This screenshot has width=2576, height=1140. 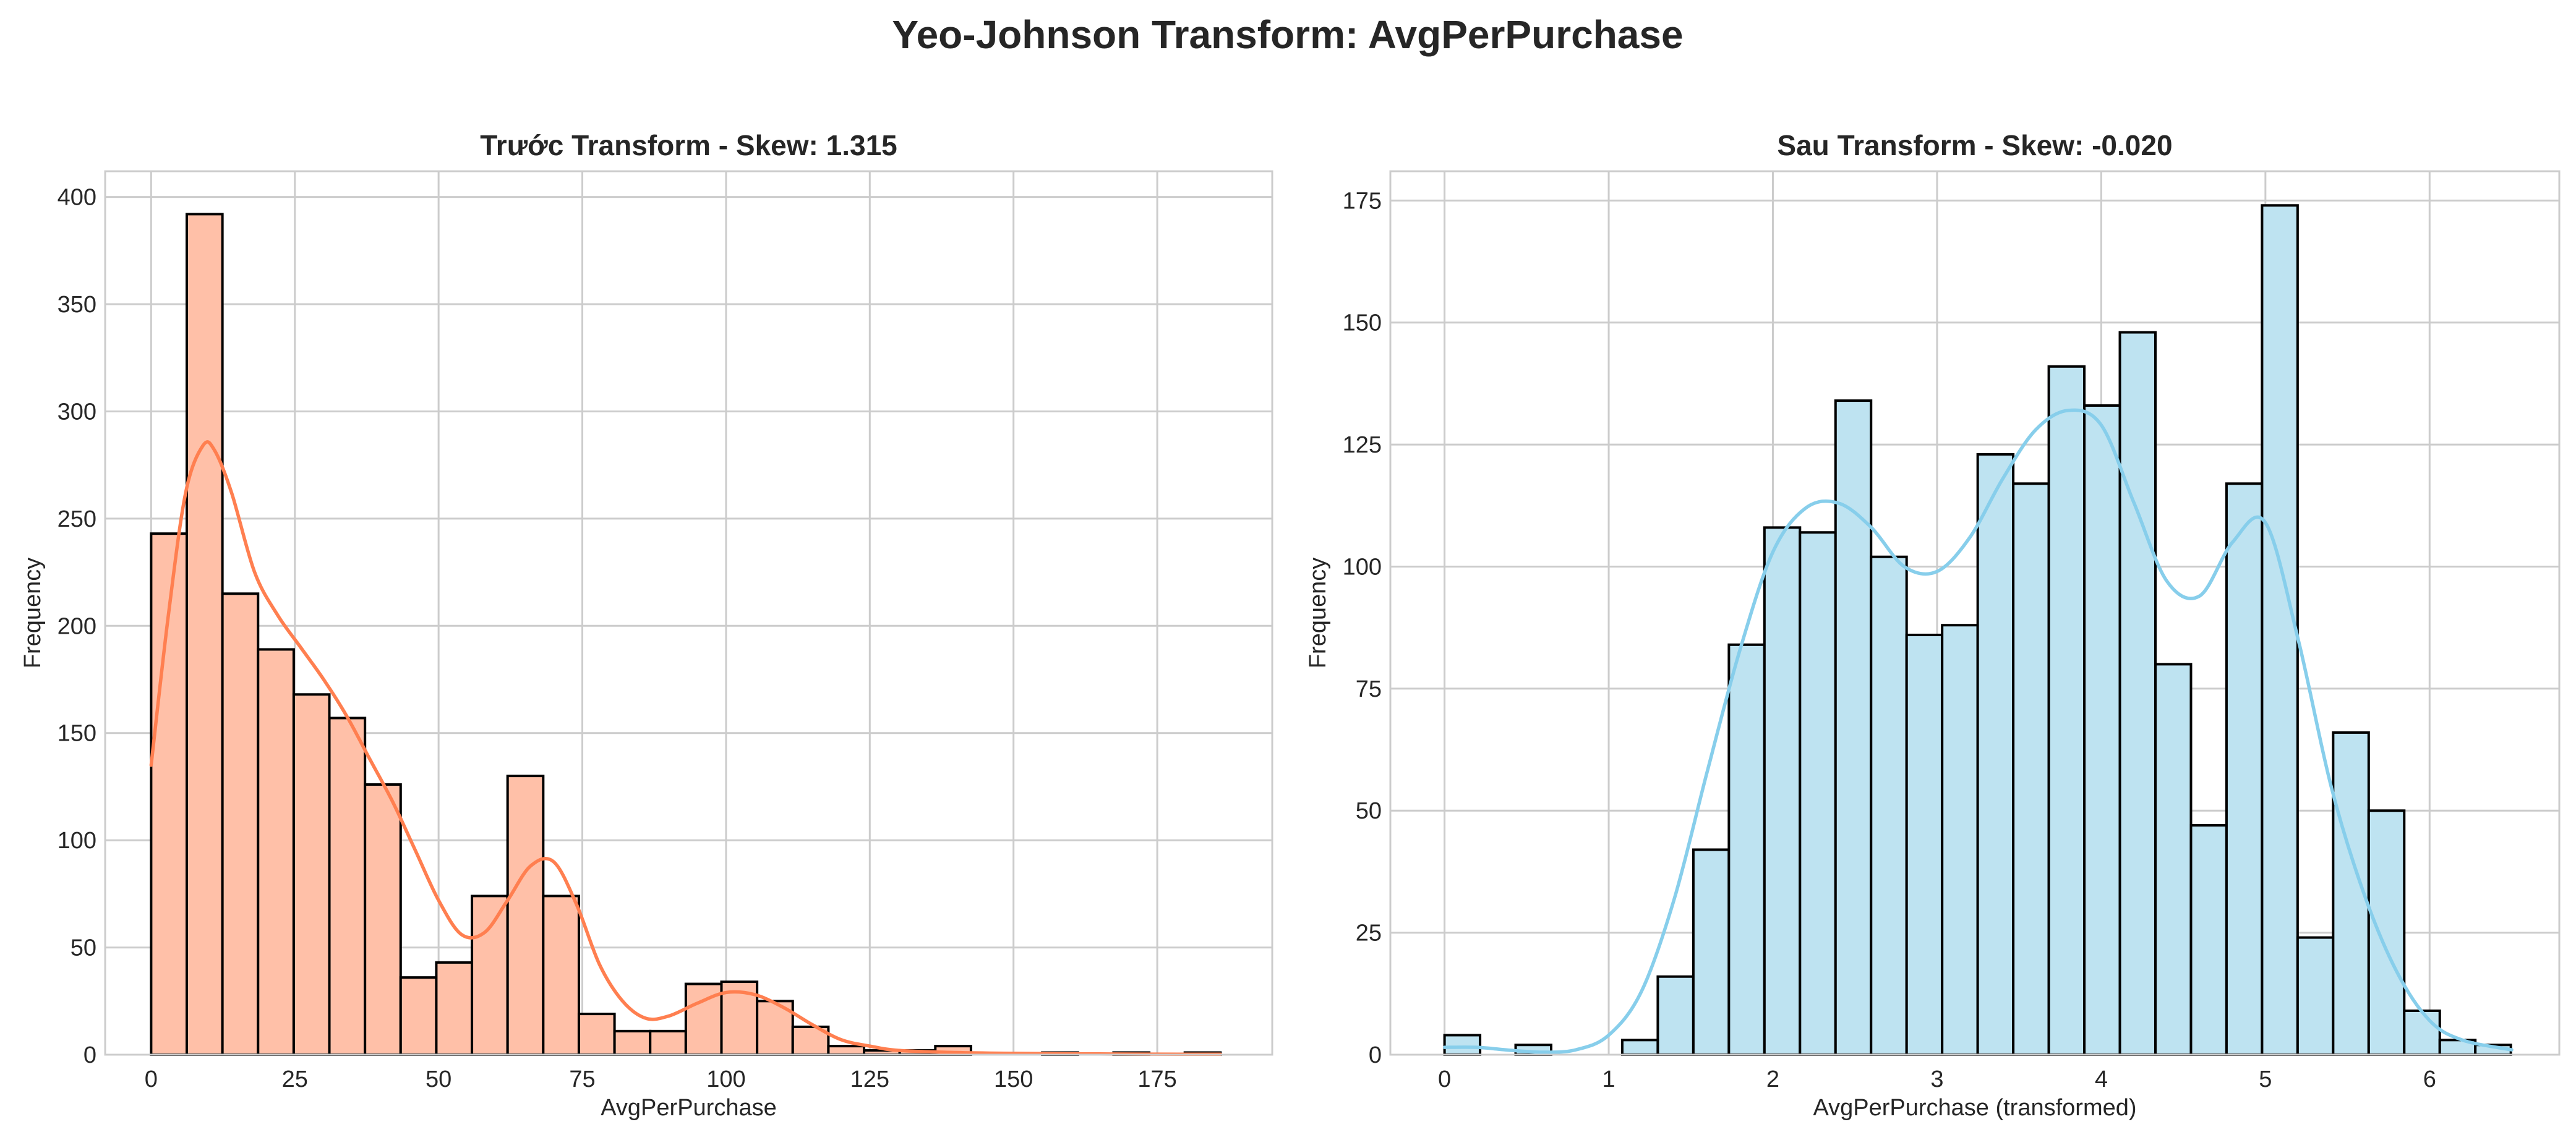 I want to click on y-tick-label: 300, so click(x=77, y=412).